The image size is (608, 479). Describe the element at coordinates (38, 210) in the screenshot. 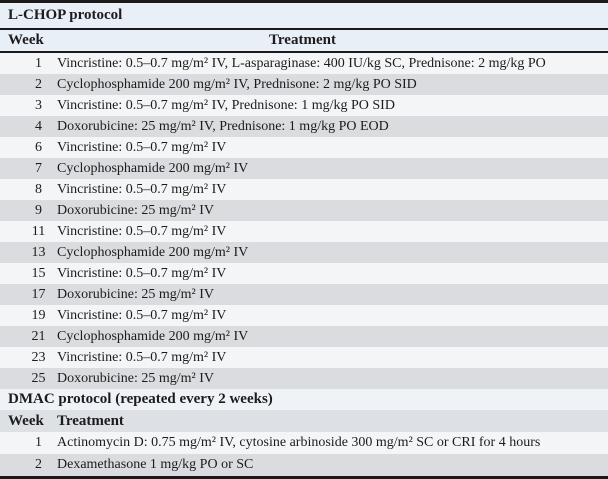

I see `week-cell: 9` at that location.